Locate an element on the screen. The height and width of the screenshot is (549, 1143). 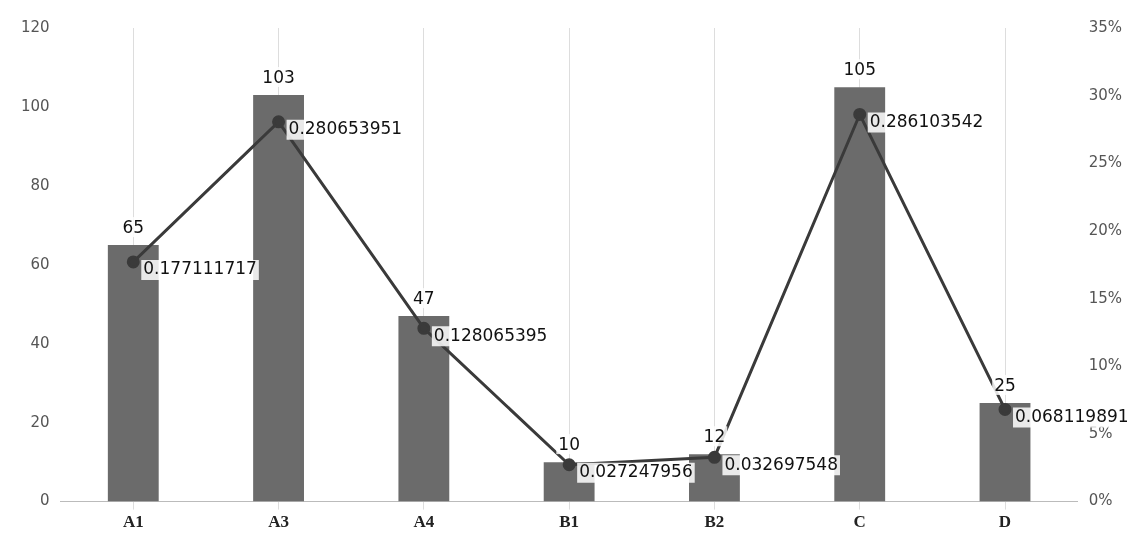
y-tick-label: 20 is located at coordinates (40, 421).